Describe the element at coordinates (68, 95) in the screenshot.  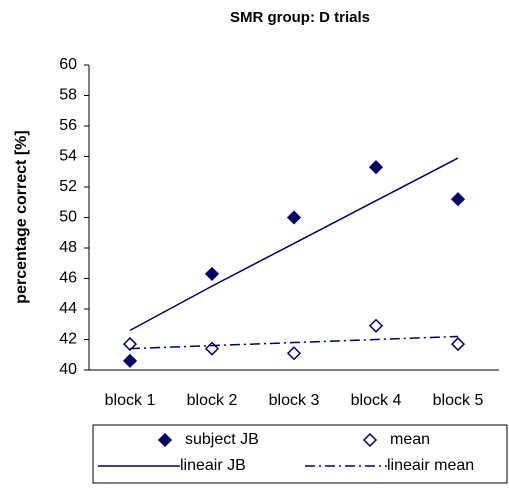
I see `y-tick-label: 58` at that location.